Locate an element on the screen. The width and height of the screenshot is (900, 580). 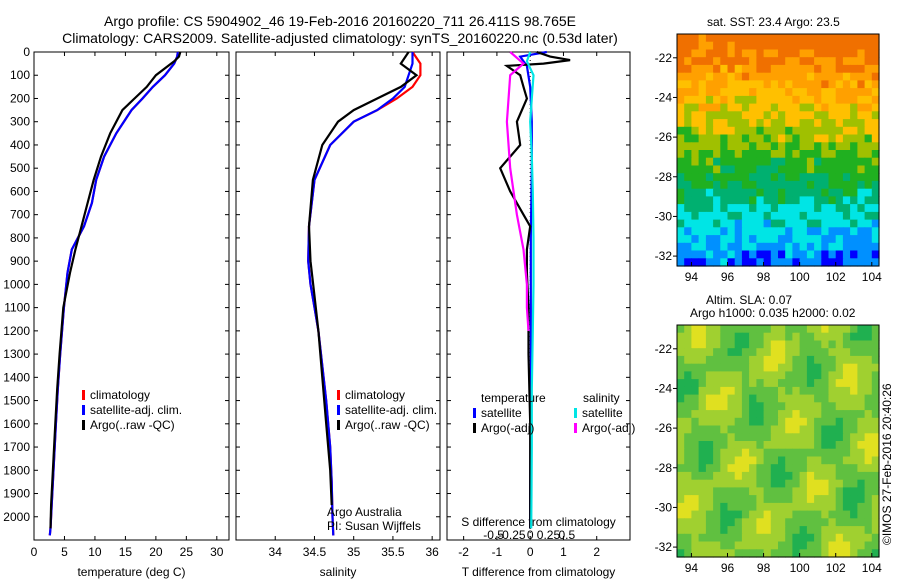
depth-tick-label: 1200 is located at coordinates (16, 331).